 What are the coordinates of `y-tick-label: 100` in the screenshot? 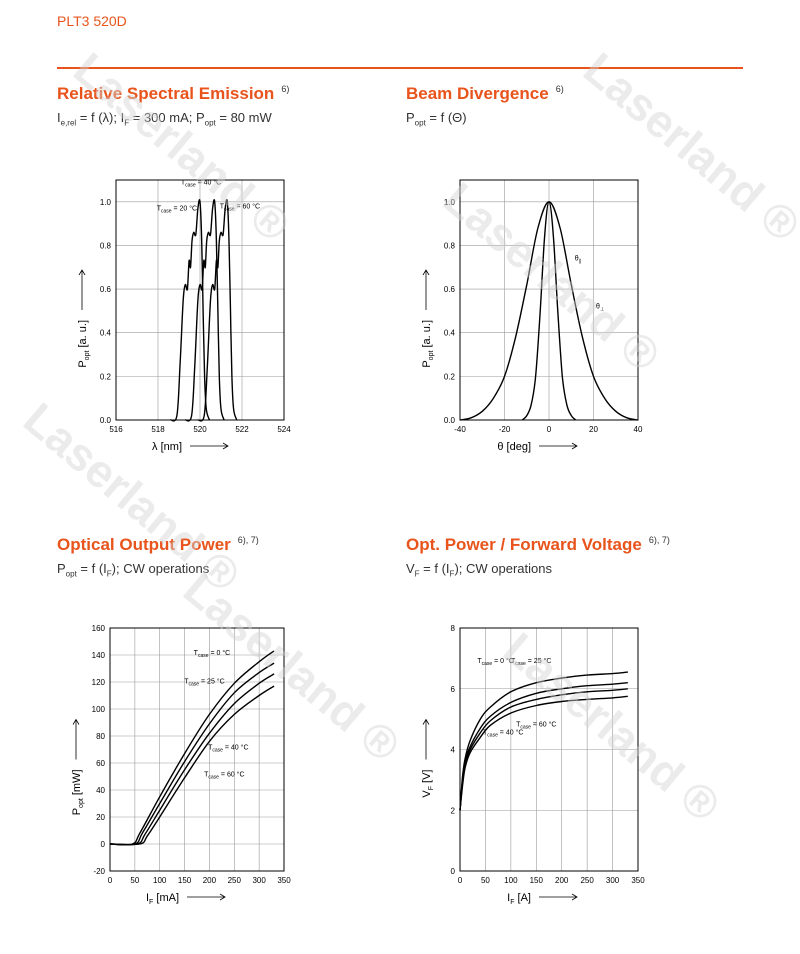 It's located at (99, 709).